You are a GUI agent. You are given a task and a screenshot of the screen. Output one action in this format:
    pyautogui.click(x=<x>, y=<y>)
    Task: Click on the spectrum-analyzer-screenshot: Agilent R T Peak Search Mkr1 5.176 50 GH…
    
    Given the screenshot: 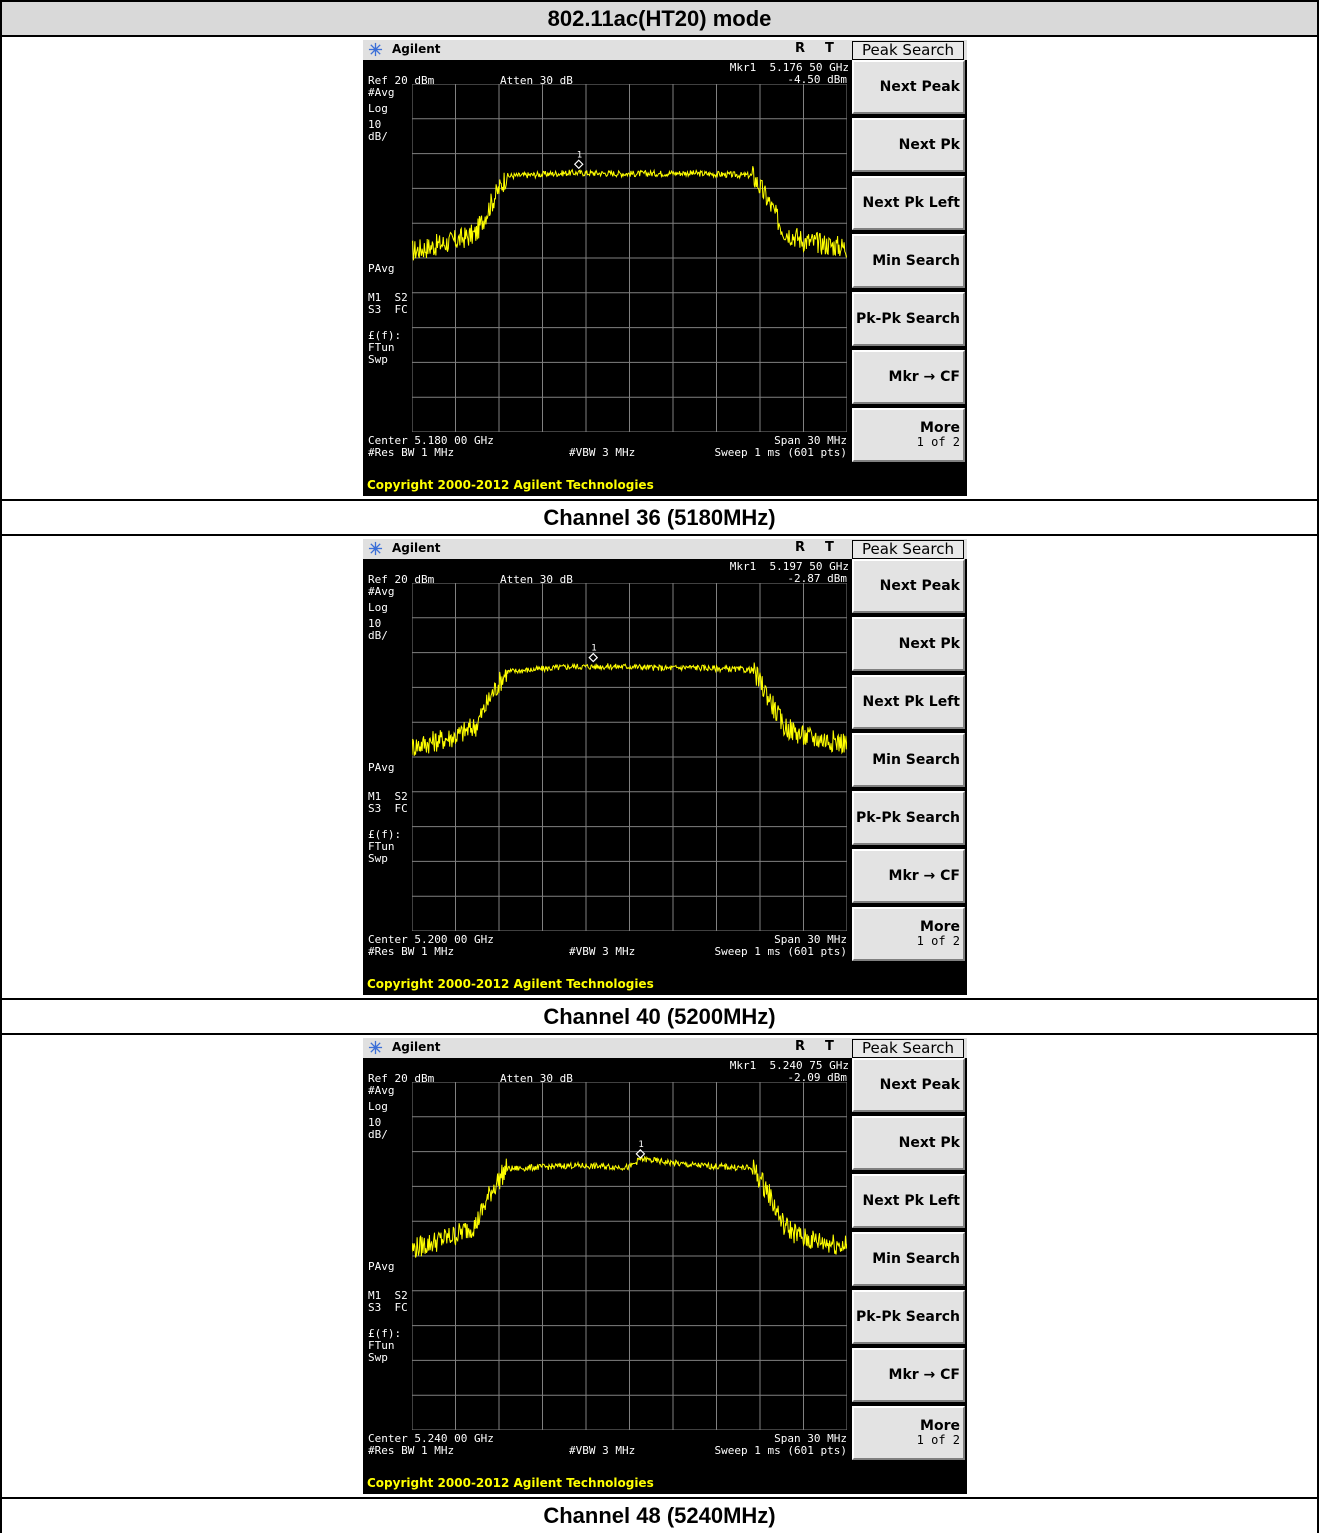 What is the action you would take?
    pyautogui.click(x=665, y=268)
    